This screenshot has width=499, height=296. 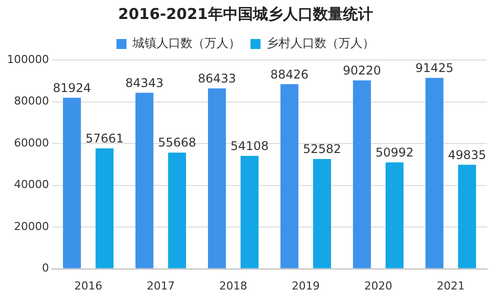 What do you see at coordinates (467, 155) in the screenshot?
I see `data-label: 49835` at bounding box center [467, 155].